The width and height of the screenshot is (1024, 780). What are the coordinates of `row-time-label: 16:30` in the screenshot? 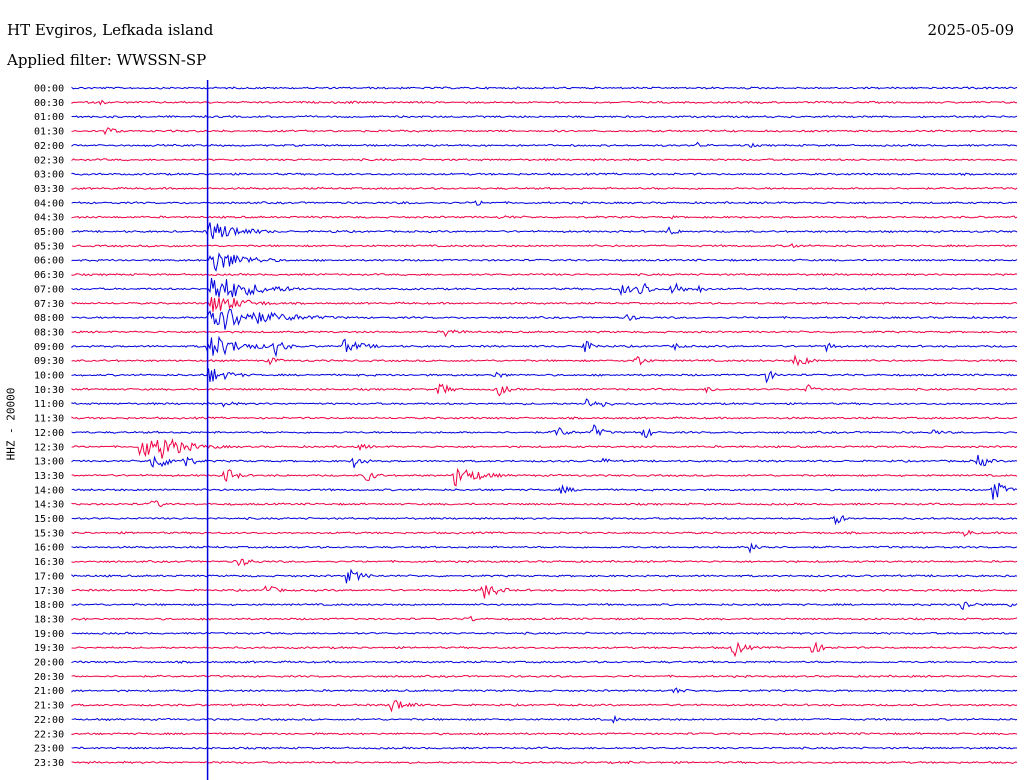 It's located at (49, 562).